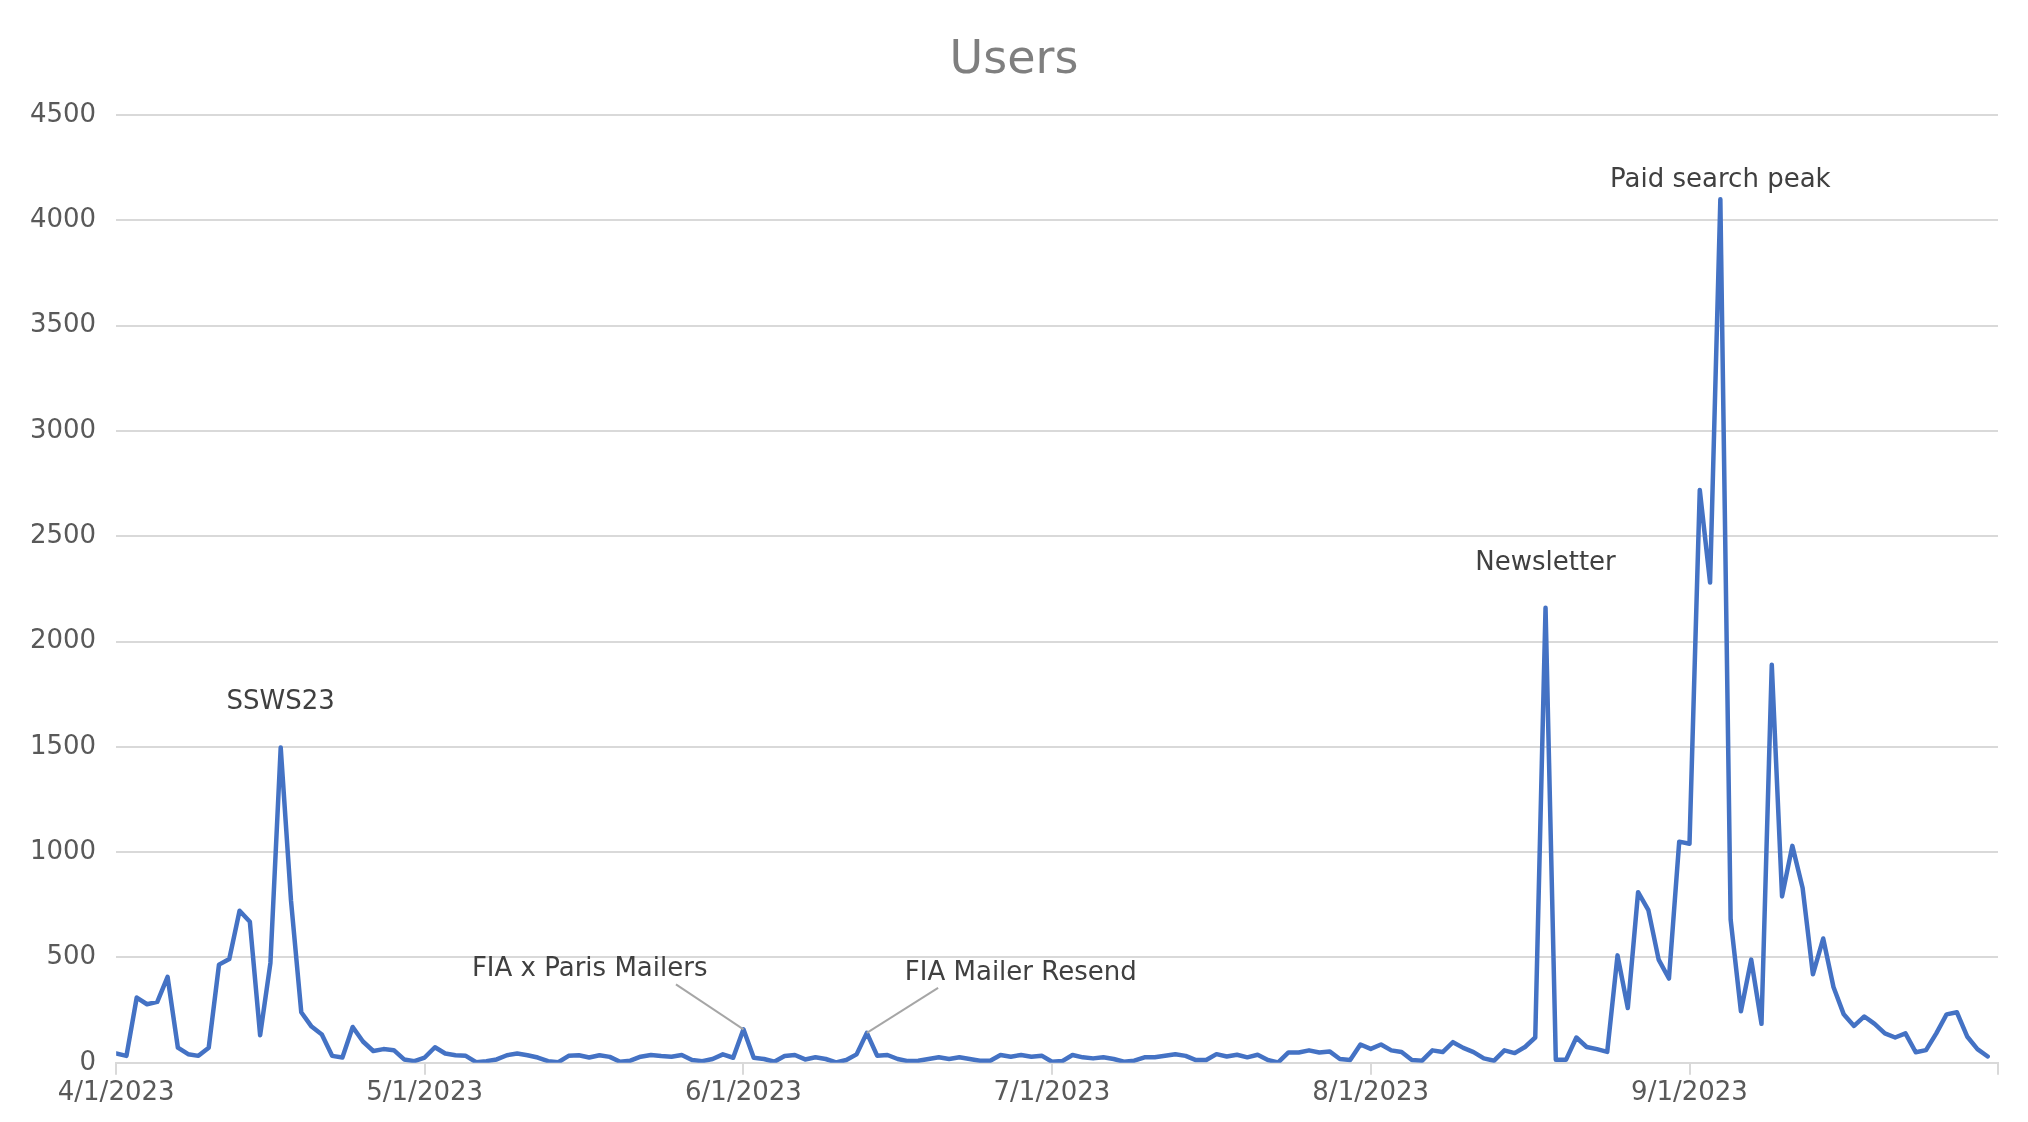 This screenshot has width=2028, height=1122. Describe the element at coordinates (63, 744) in the screenshot. I see `y-tick-label: 1500` at that location.